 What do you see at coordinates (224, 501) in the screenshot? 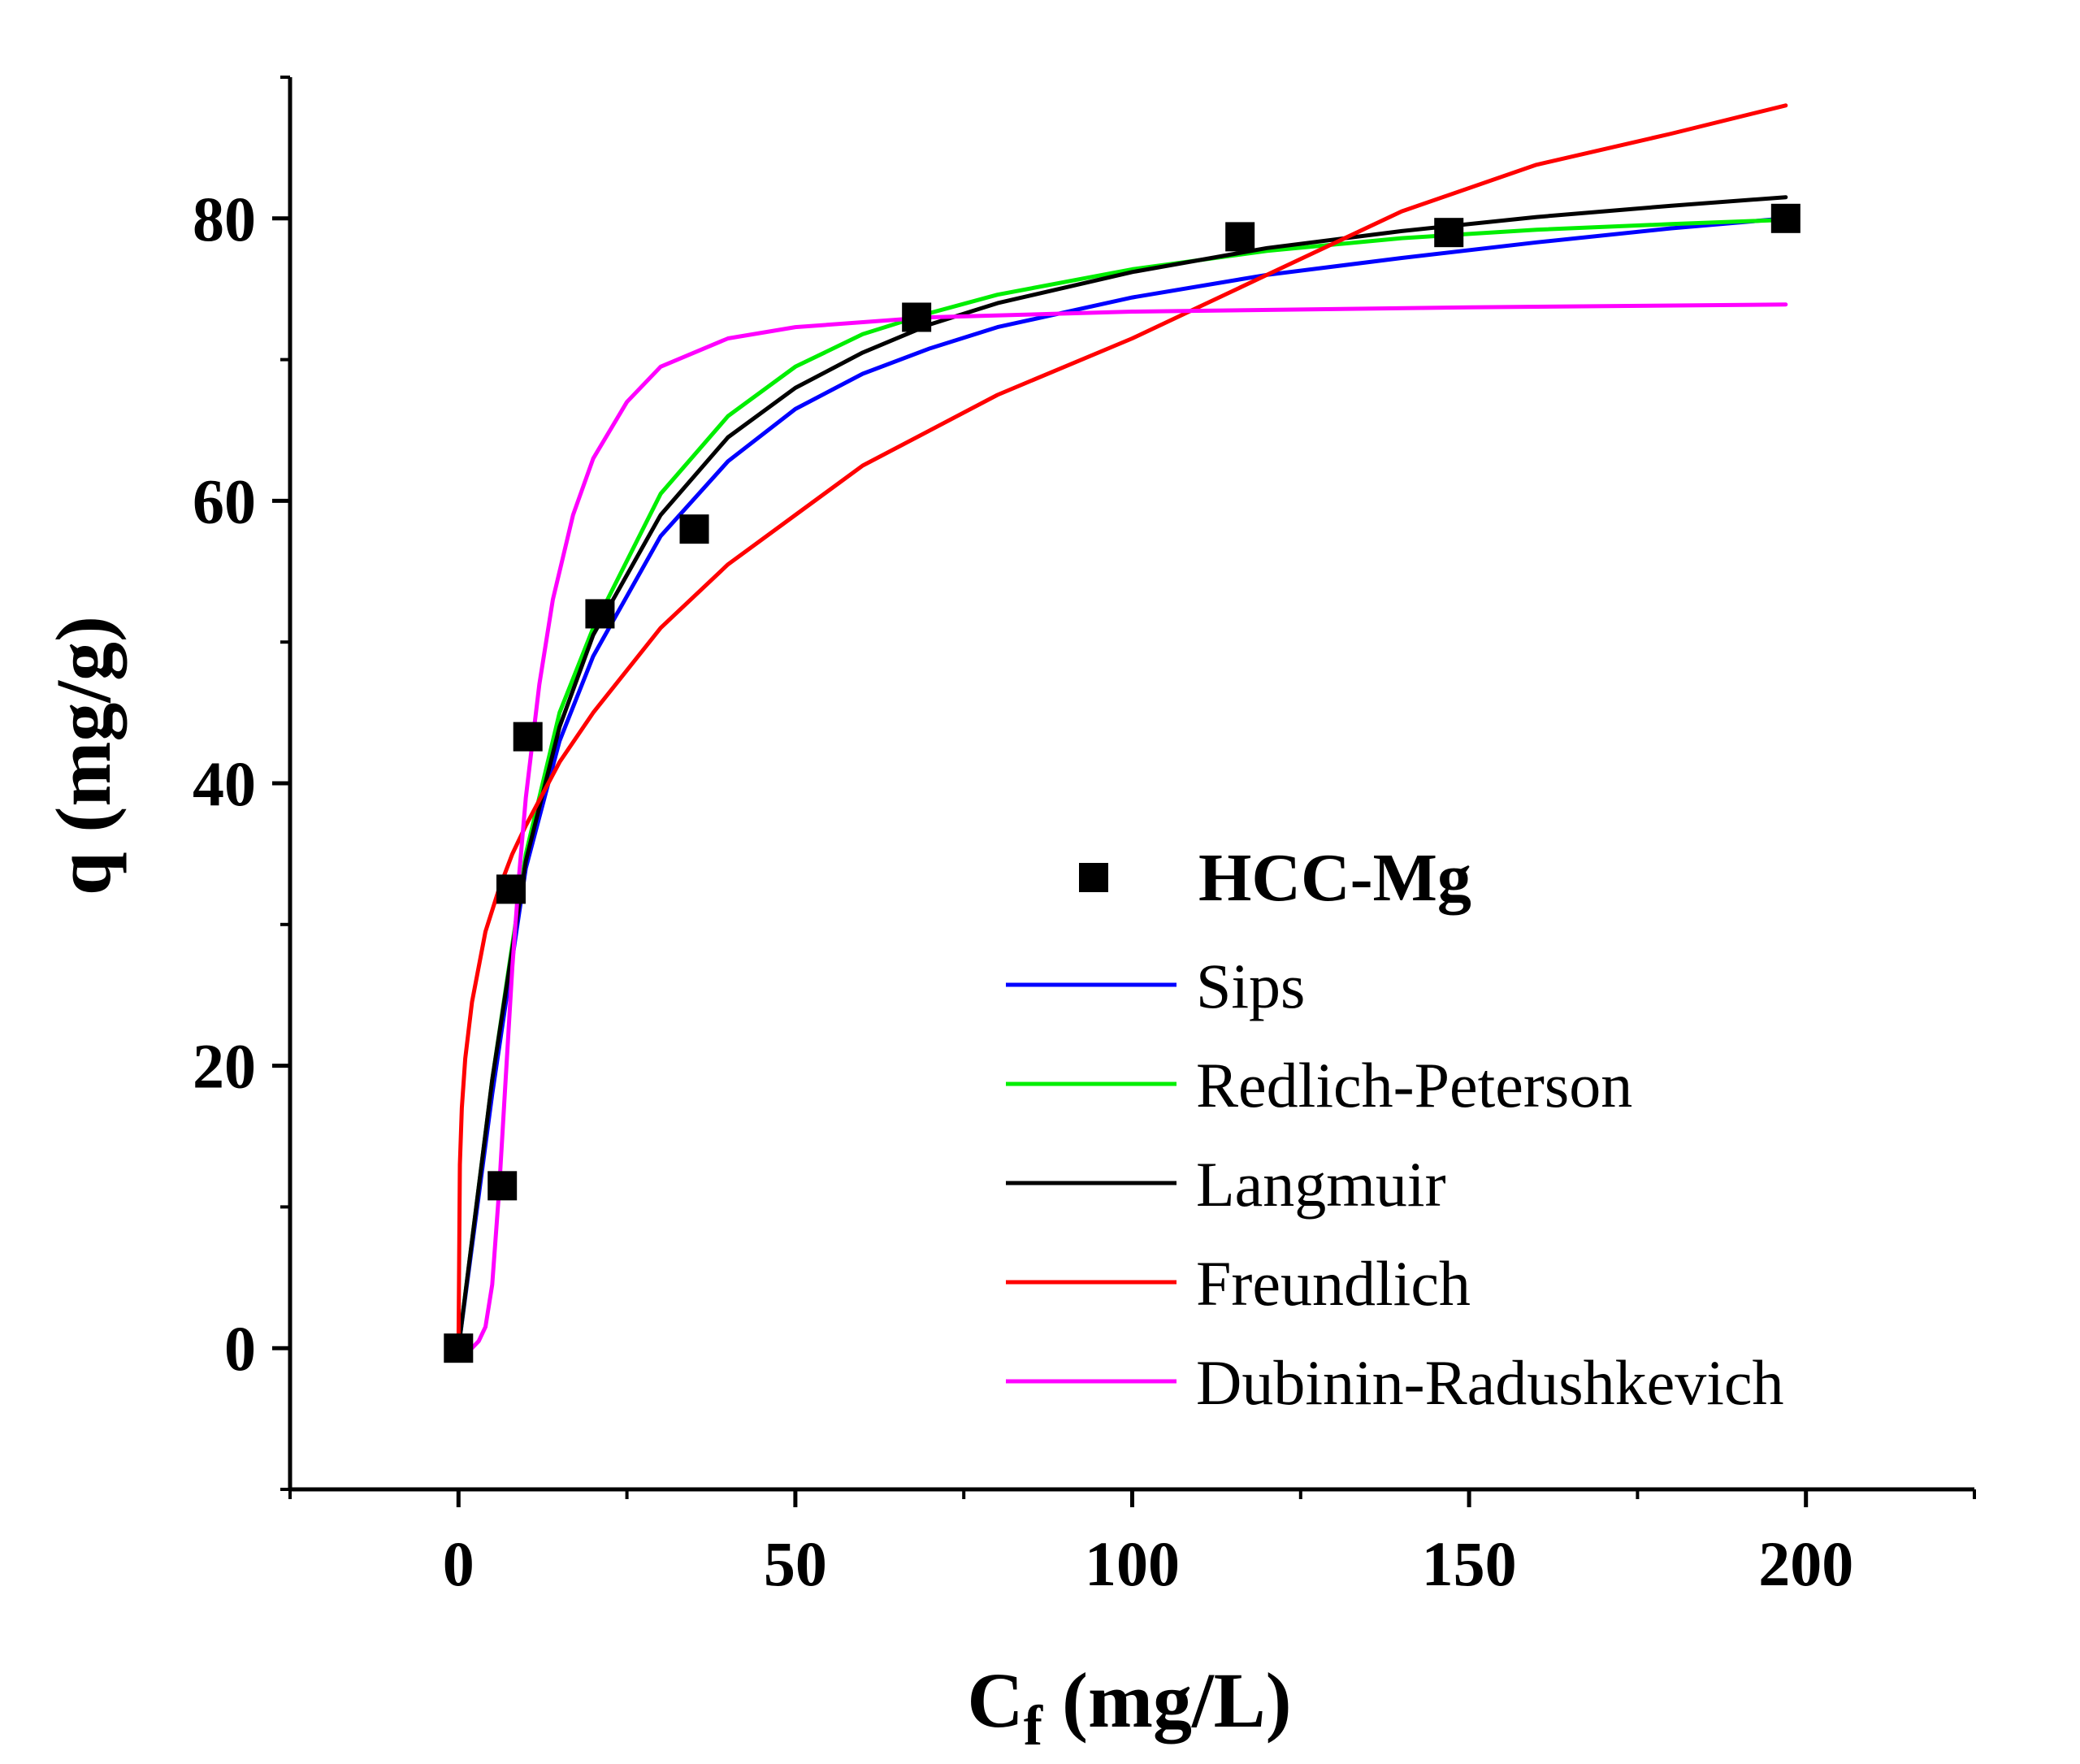
I see `y-tick-label: 60` at bounding box center [224, 501].